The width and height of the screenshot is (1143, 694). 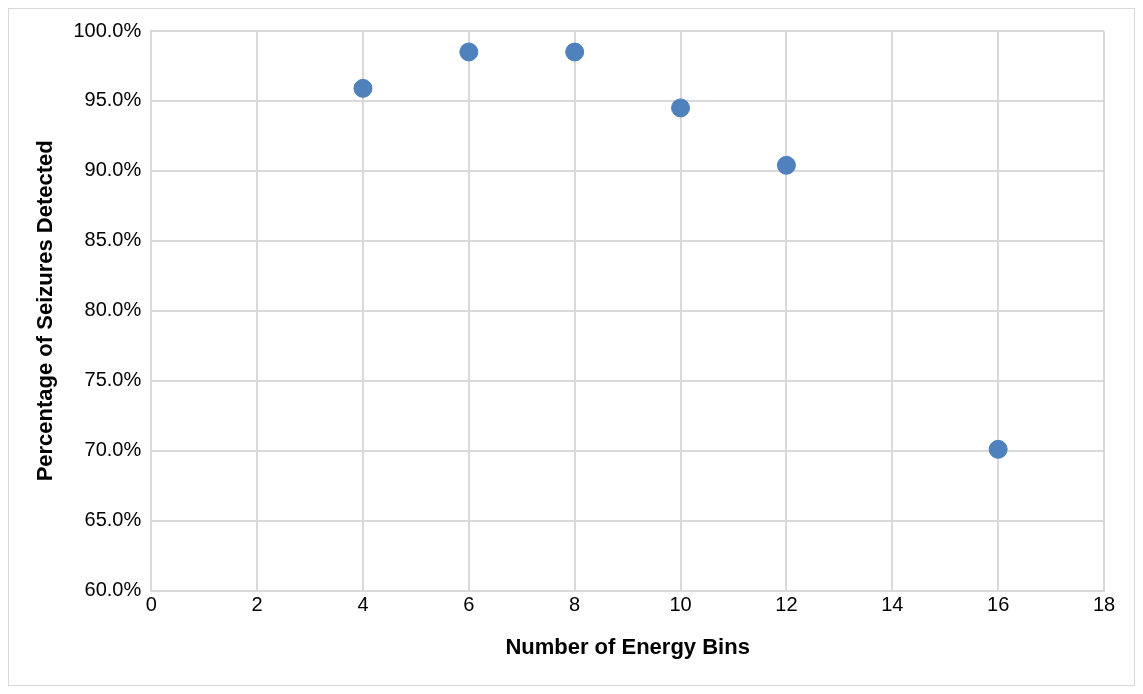 I want to click on y-tick-label: 95.0%, so click(x=113, y=99).